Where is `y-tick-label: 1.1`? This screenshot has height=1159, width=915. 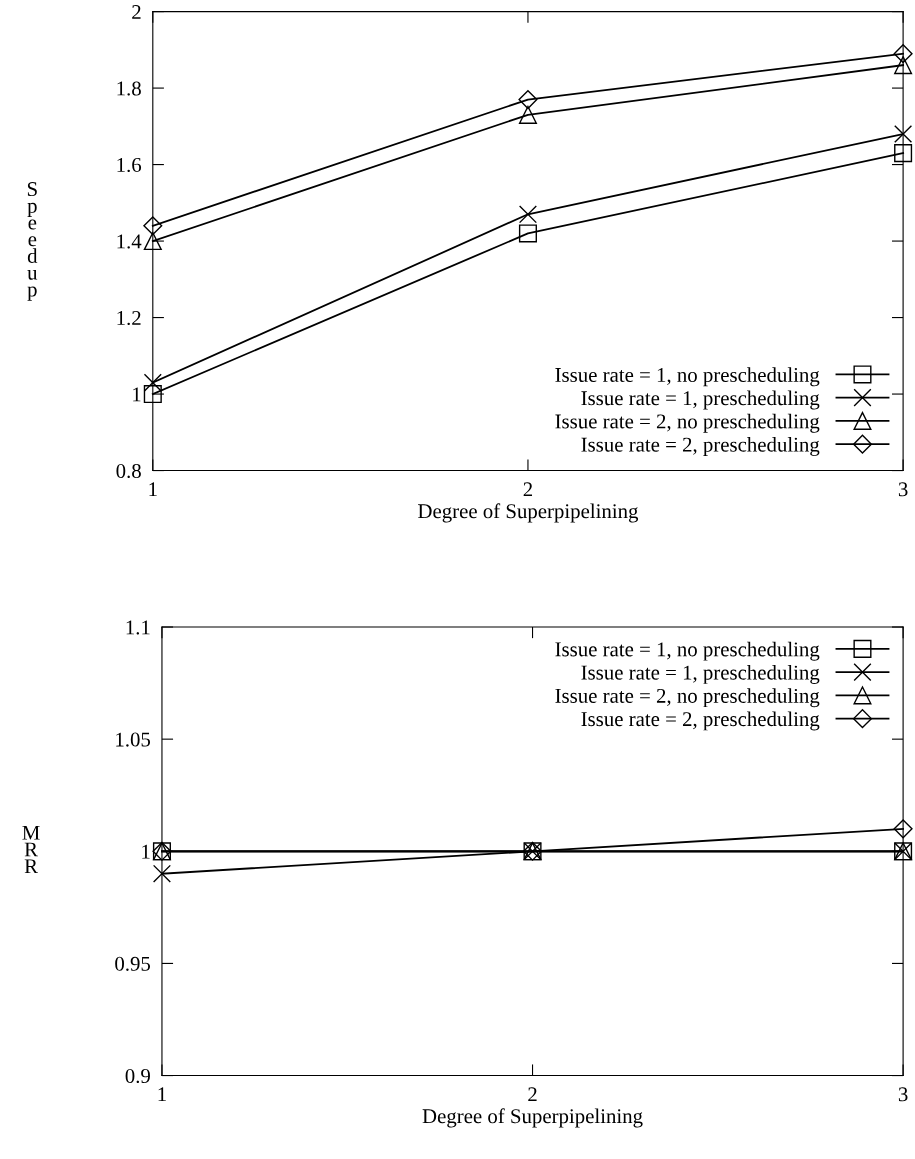
y-tick-label: 1.1 is located at coordinates (138, 627).